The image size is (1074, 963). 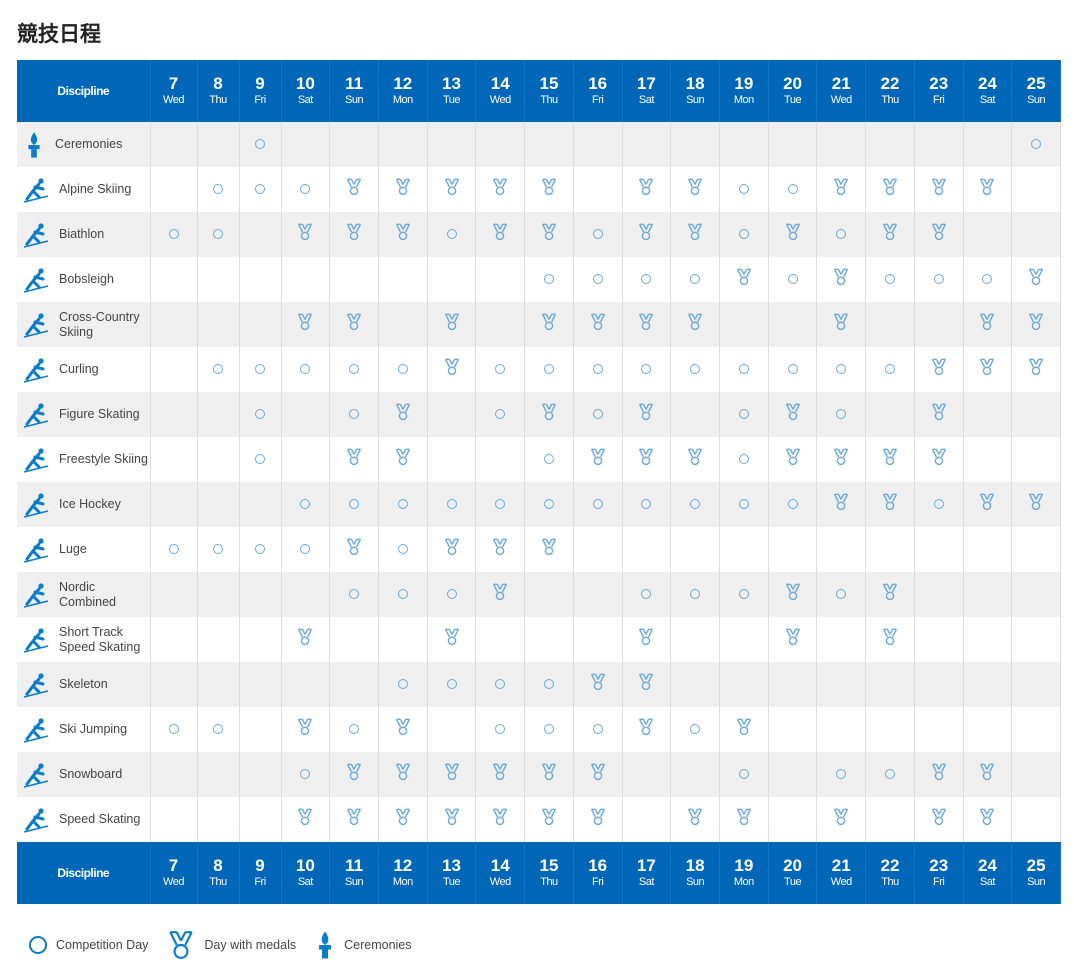 I want to click on table-row: Short Track Speed Skating, so click(x=539, y=639).